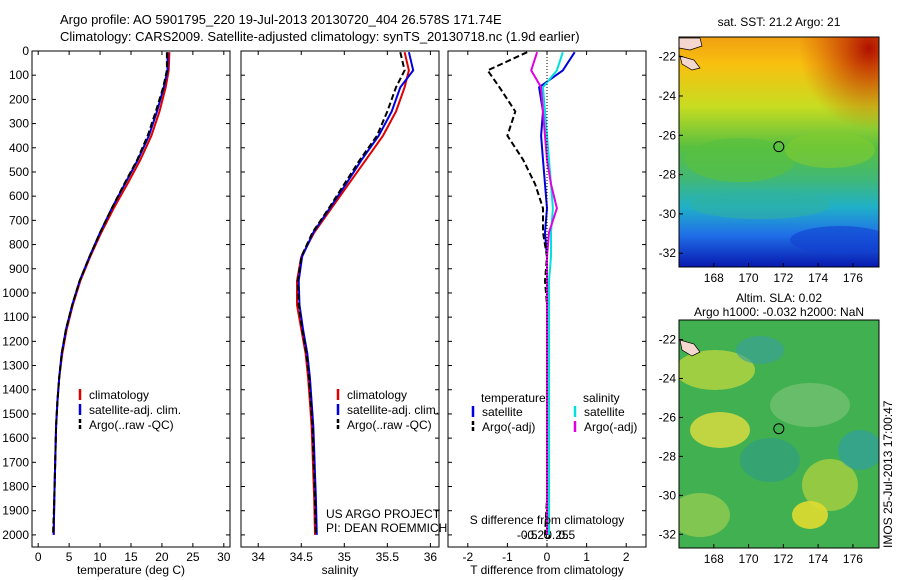 The height and width of the screenshot is (580, 900). I want to click on depth-tick-label: 1400, so click(15, 390).